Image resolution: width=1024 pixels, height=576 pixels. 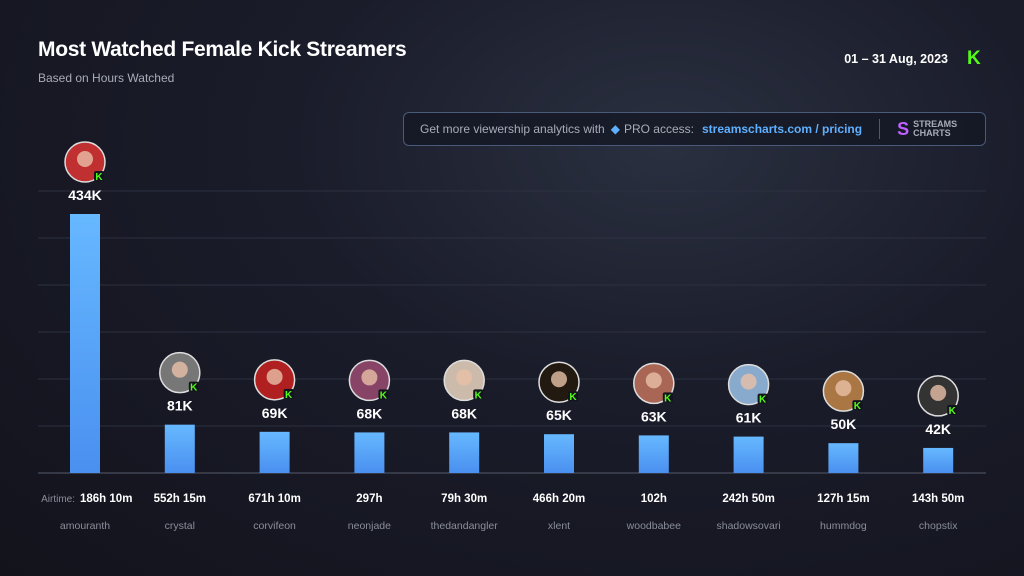 I want to click on kick-logo: K, so click(x=974, y=58).